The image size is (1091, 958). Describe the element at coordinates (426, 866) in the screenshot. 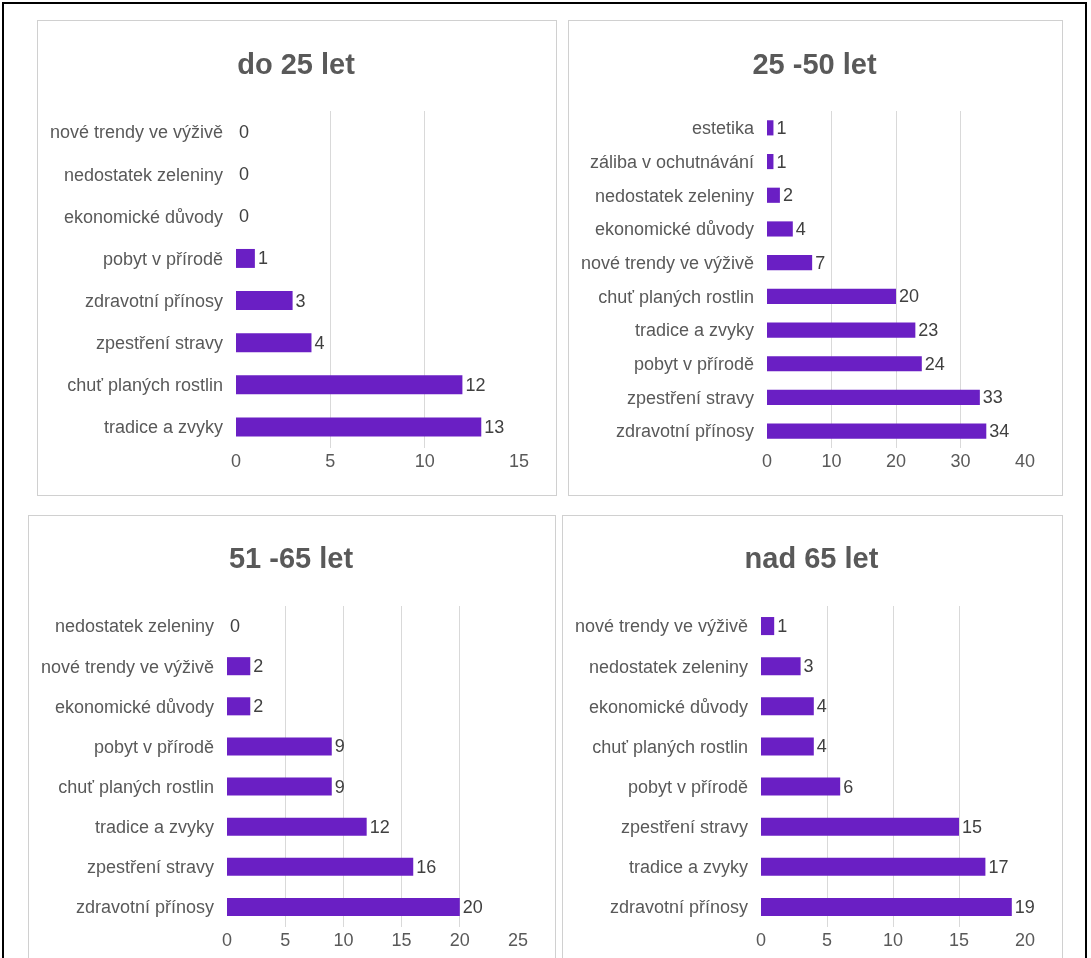

I see `data-label: 16` at that location.